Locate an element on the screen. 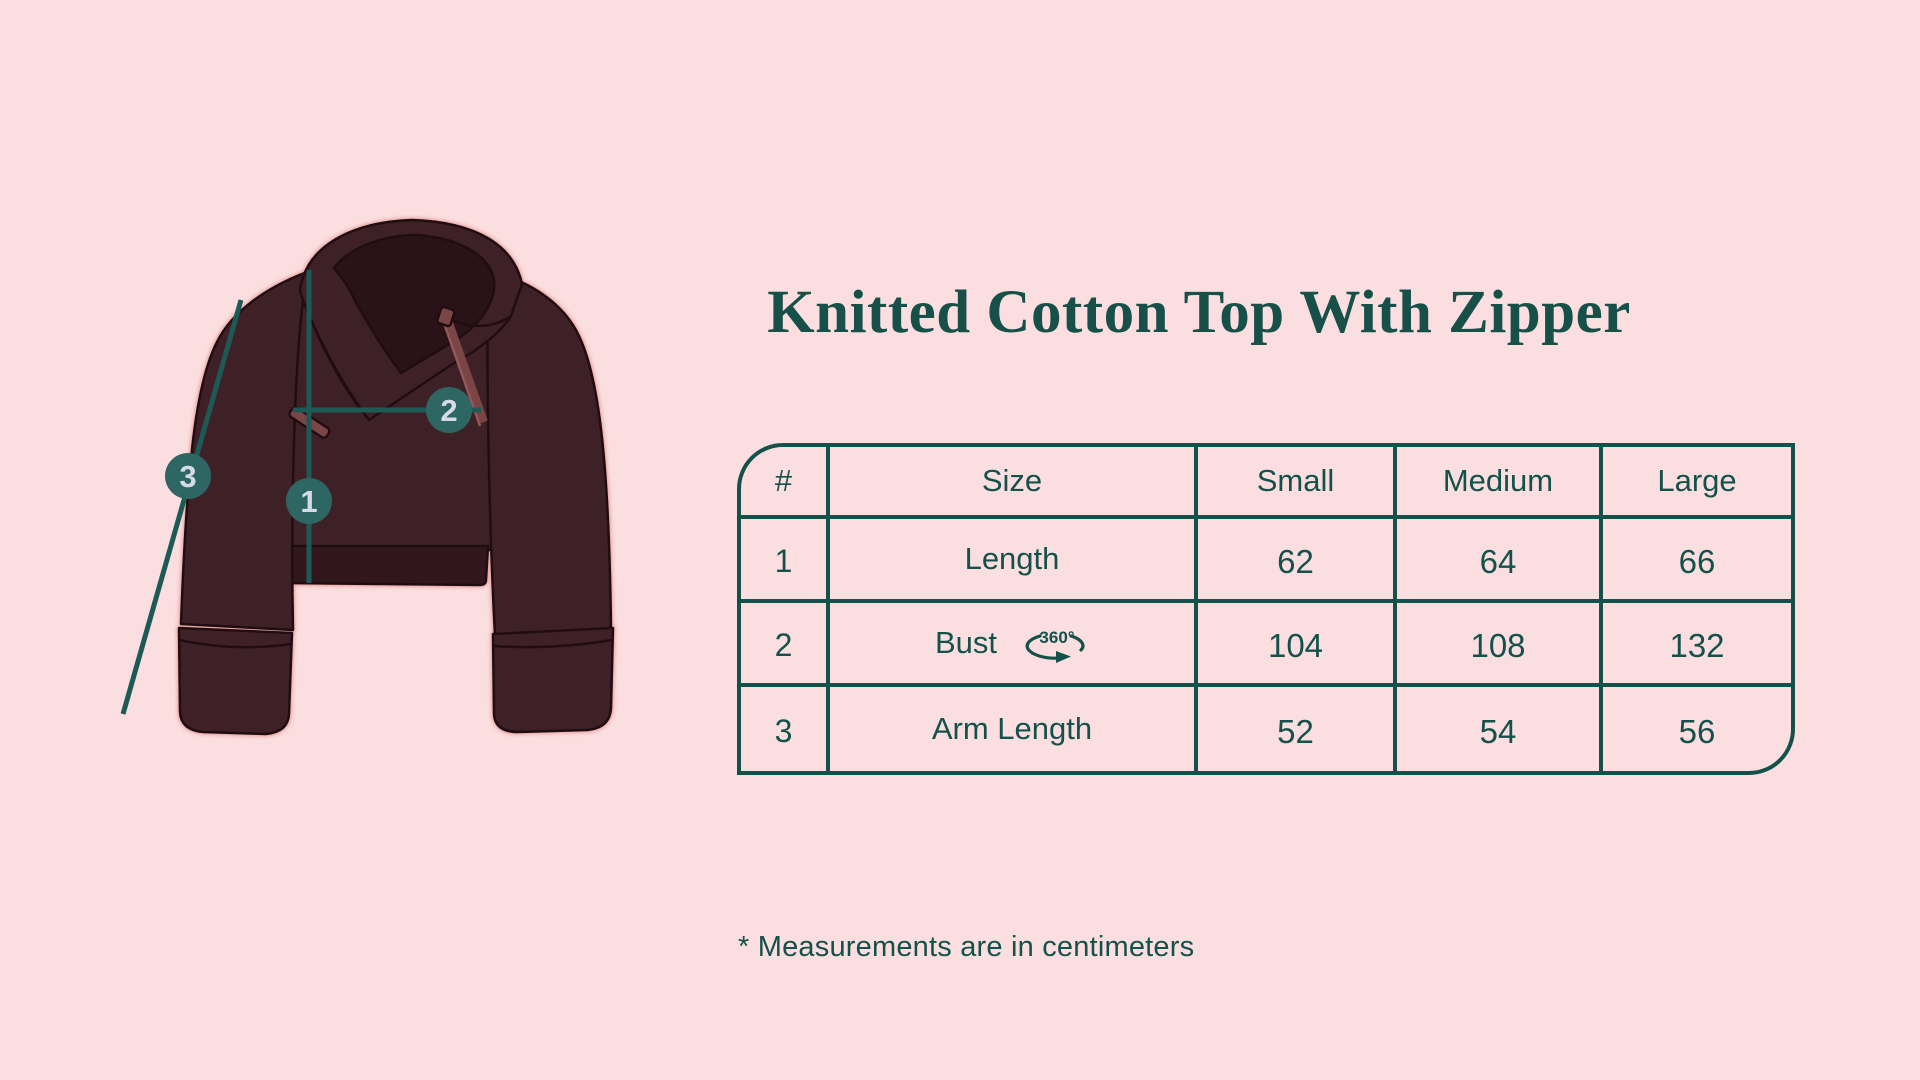 The height and width of the screenshot is (1080, 1920). rotation-360-label: 360° is located at coordinates (1056, 637).